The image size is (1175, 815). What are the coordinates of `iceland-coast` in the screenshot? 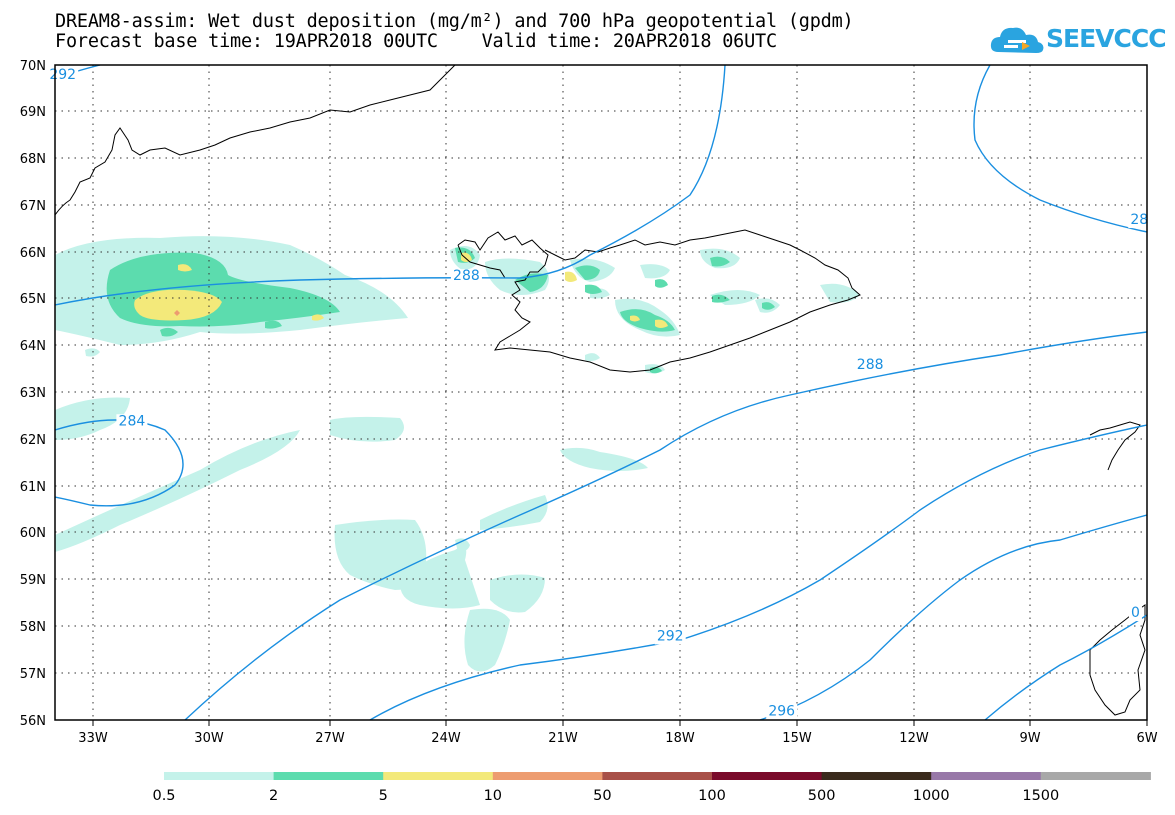 It's located at (659, 301).